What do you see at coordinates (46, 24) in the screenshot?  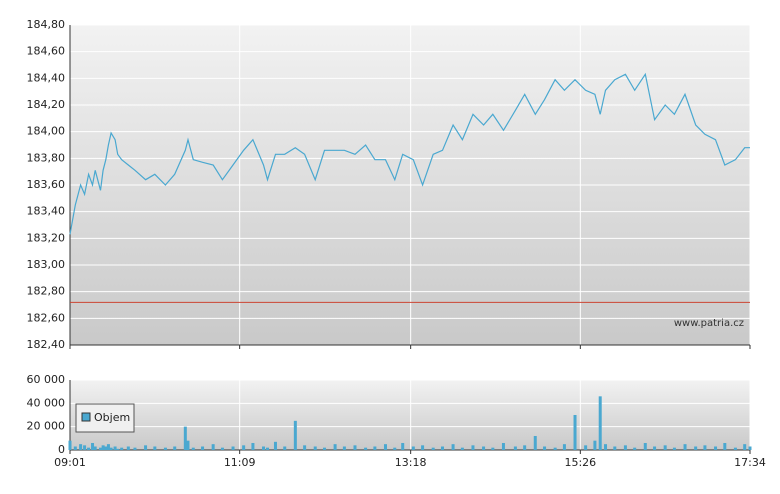 I see `y-tick-label: 184,80` at bounding box center [46, 24].